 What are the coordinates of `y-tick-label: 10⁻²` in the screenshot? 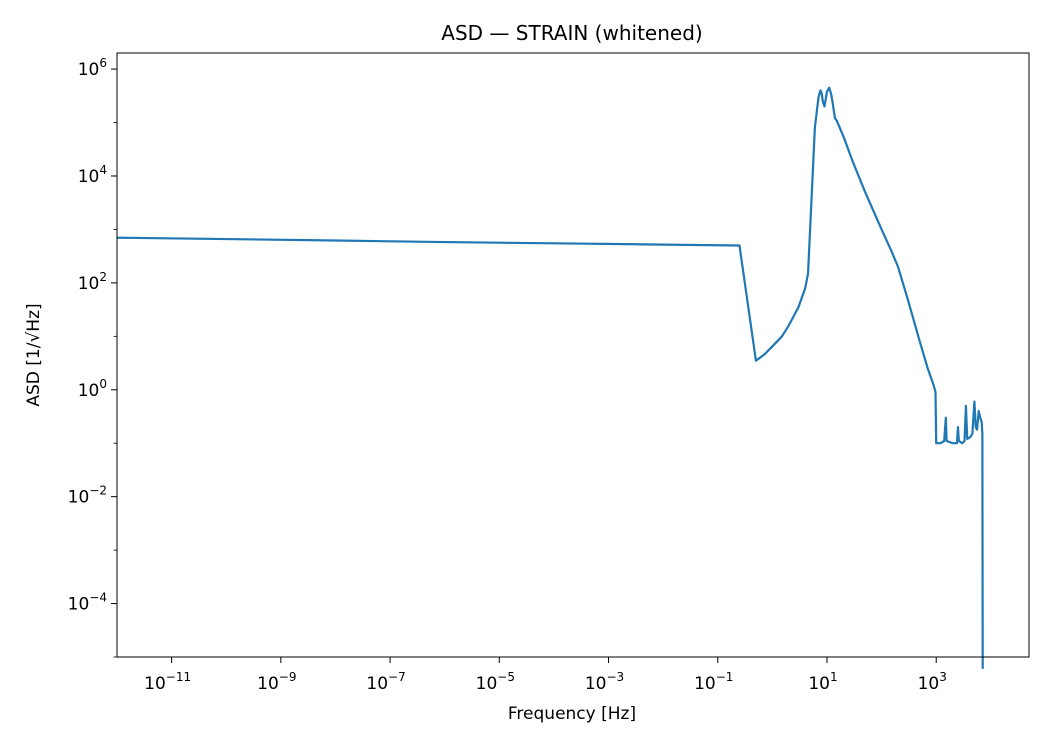 It's located at (87, 496).